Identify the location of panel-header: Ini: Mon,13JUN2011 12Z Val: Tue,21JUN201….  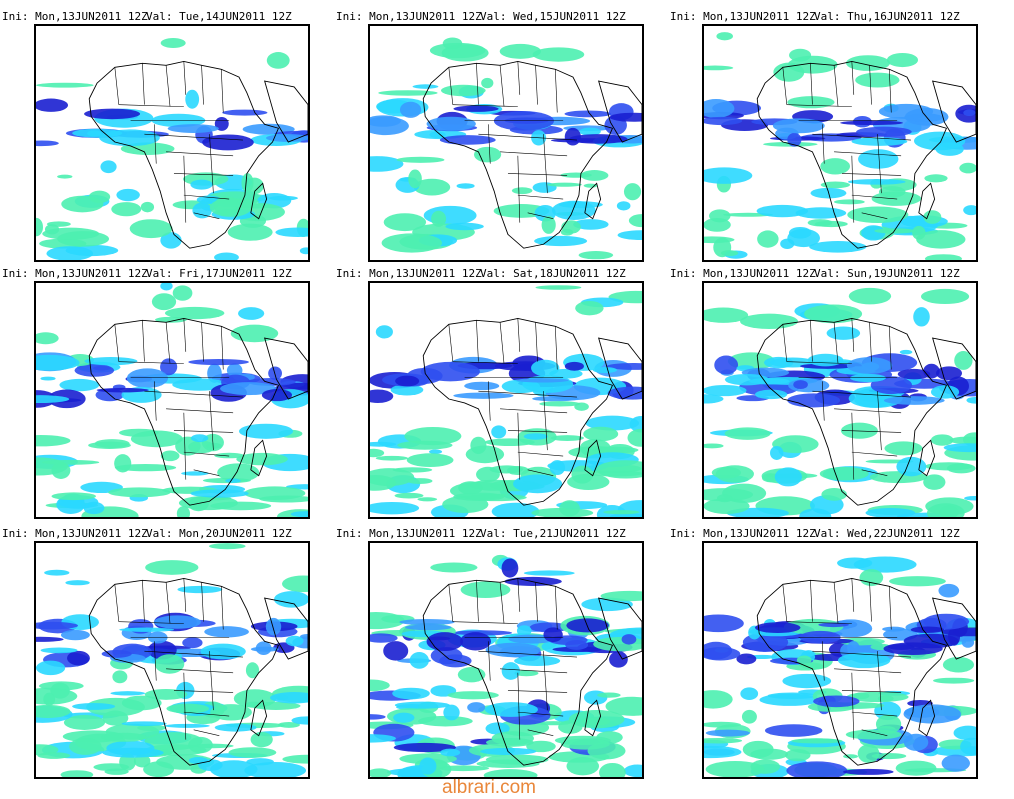
(501, 528).